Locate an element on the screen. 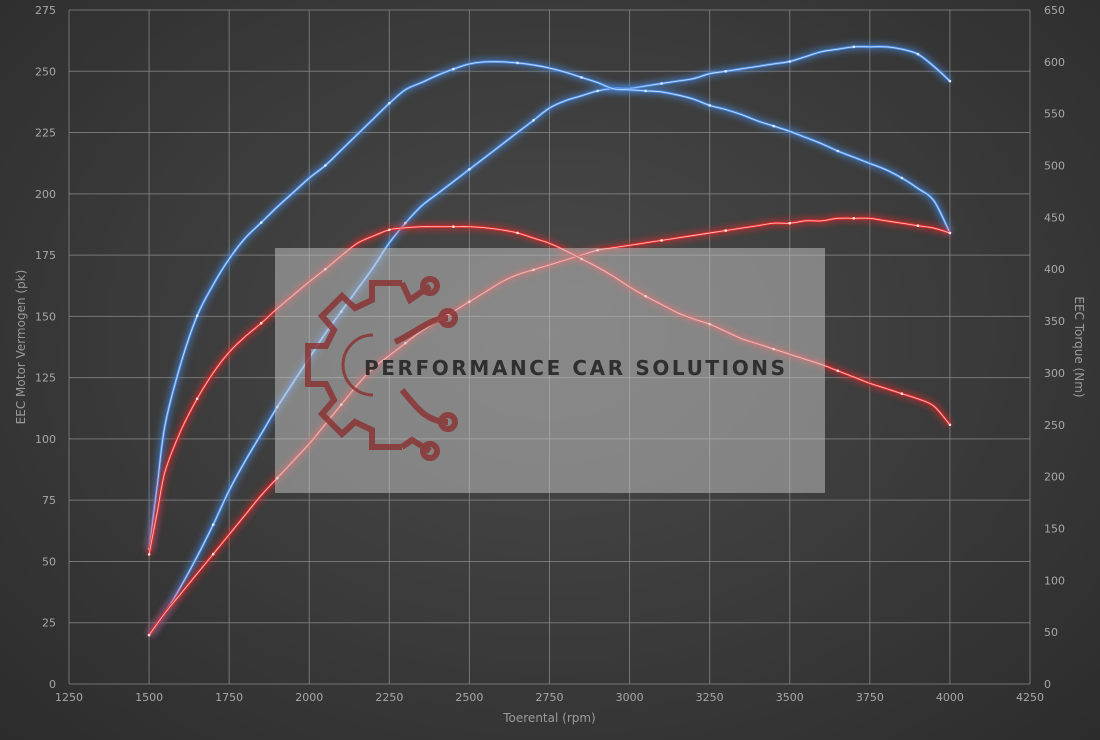 The image size is (1100, 740). x-tick-label: 3250 is located at coordinates (710, 697).